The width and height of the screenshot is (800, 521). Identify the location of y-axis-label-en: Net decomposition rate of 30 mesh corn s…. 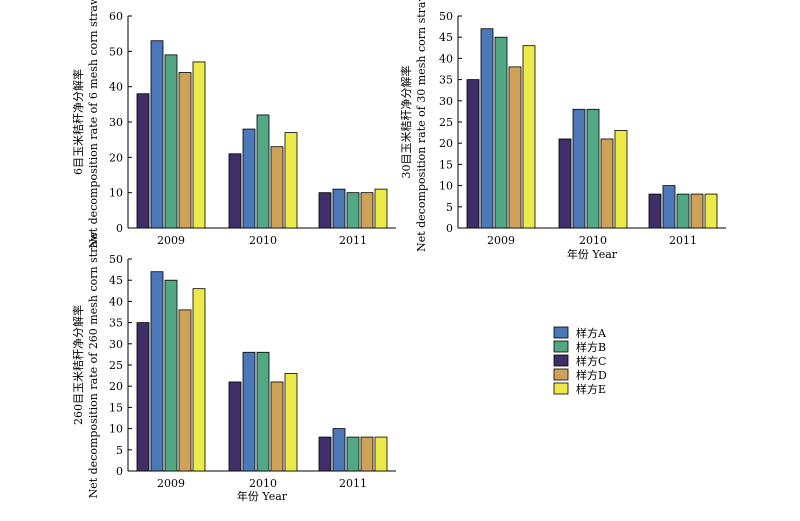
(421, 126).